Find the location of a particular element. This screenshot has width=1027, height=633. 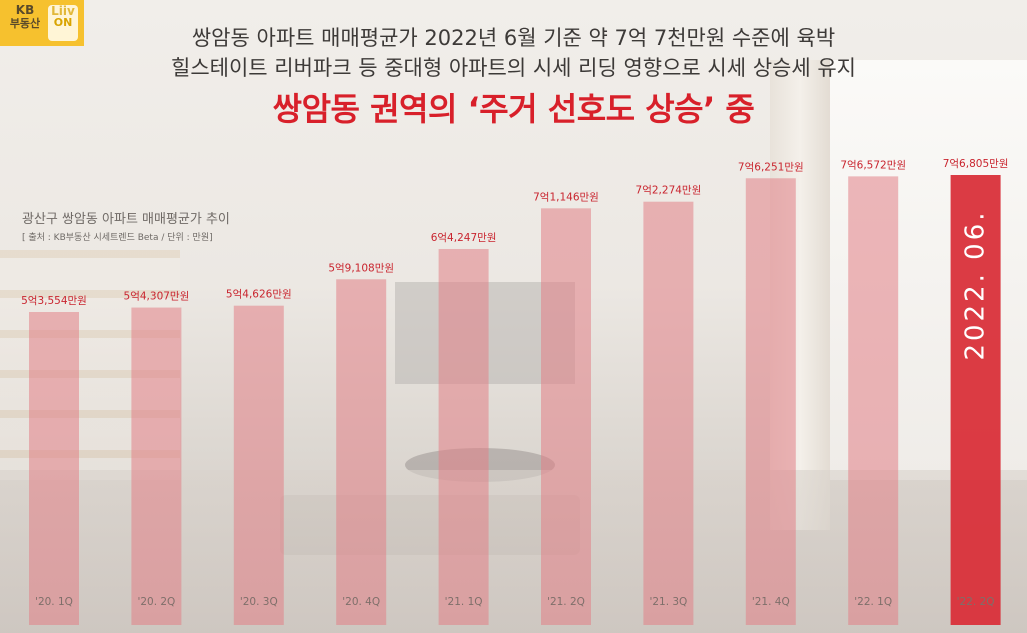

liiv-icon: Liiv is located at coordinates (63, 11).